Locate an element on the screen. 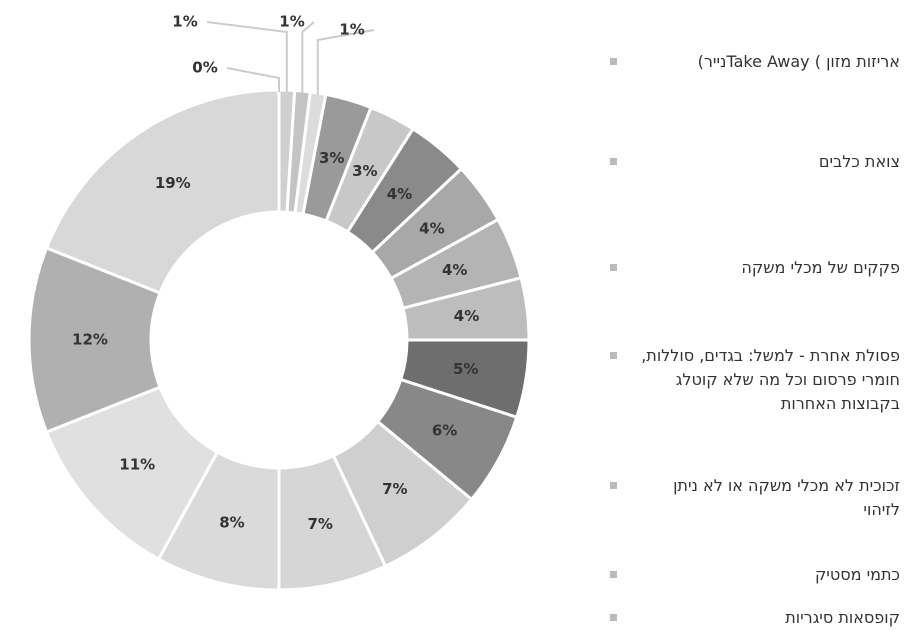 Image resolution: width=910 pixels, height=634 pixels. data-label: 0% is located at coordinates (204, 68).